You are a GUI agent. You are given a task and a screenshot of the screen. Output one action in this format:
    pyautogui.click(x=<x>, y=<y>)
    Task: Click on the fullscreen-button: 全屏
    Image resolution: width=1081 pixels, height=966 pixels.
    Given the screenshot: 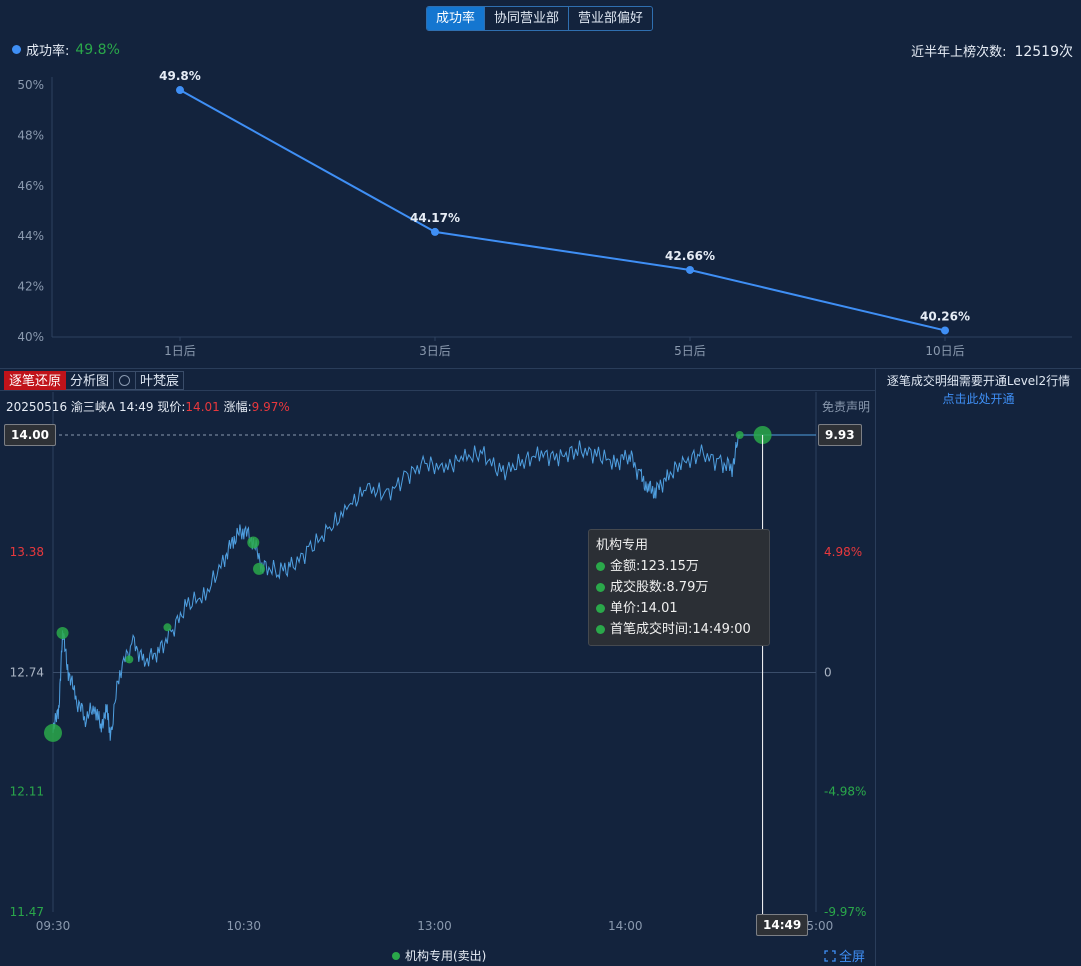 What is the action you would take?
    pyautogui.click(x=844, y=955)
    